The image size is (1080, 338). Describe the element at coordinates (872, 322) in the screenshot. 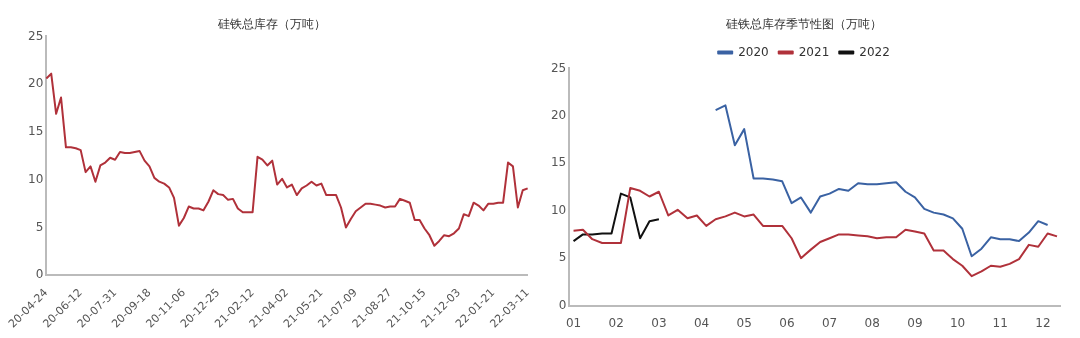

I see `x-tick-label: 08` at that location.